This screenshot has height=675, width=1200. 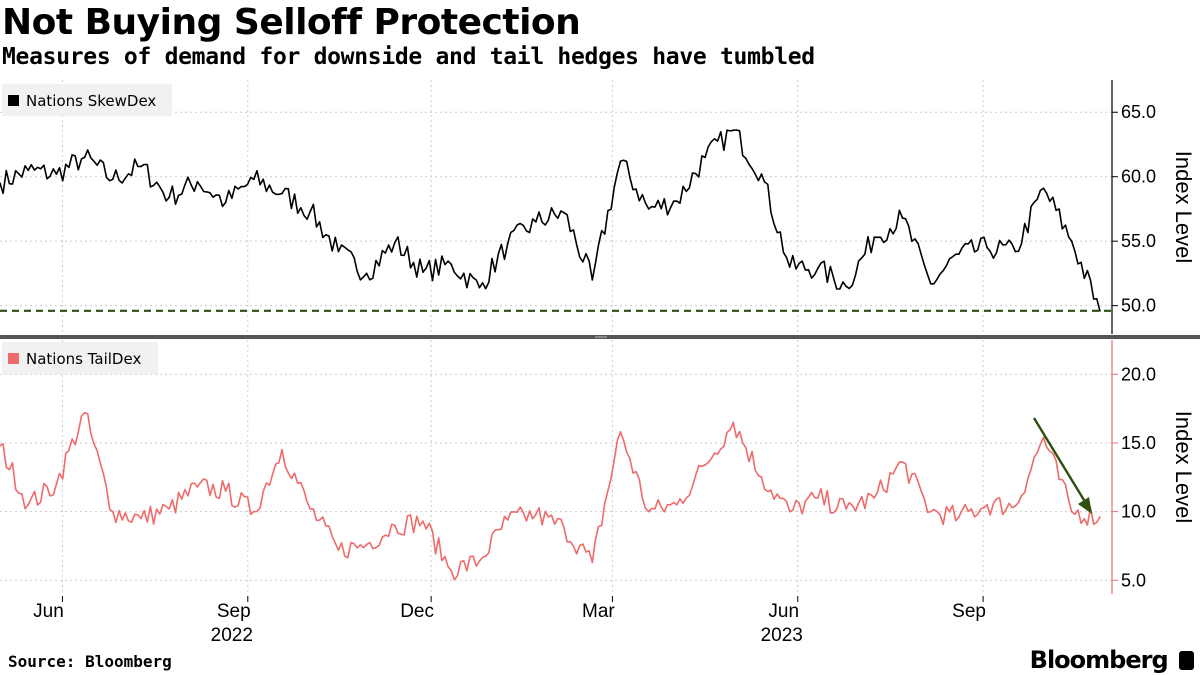 I want to click on x-tick-label-5: Sep, so click(x=969, y=611).